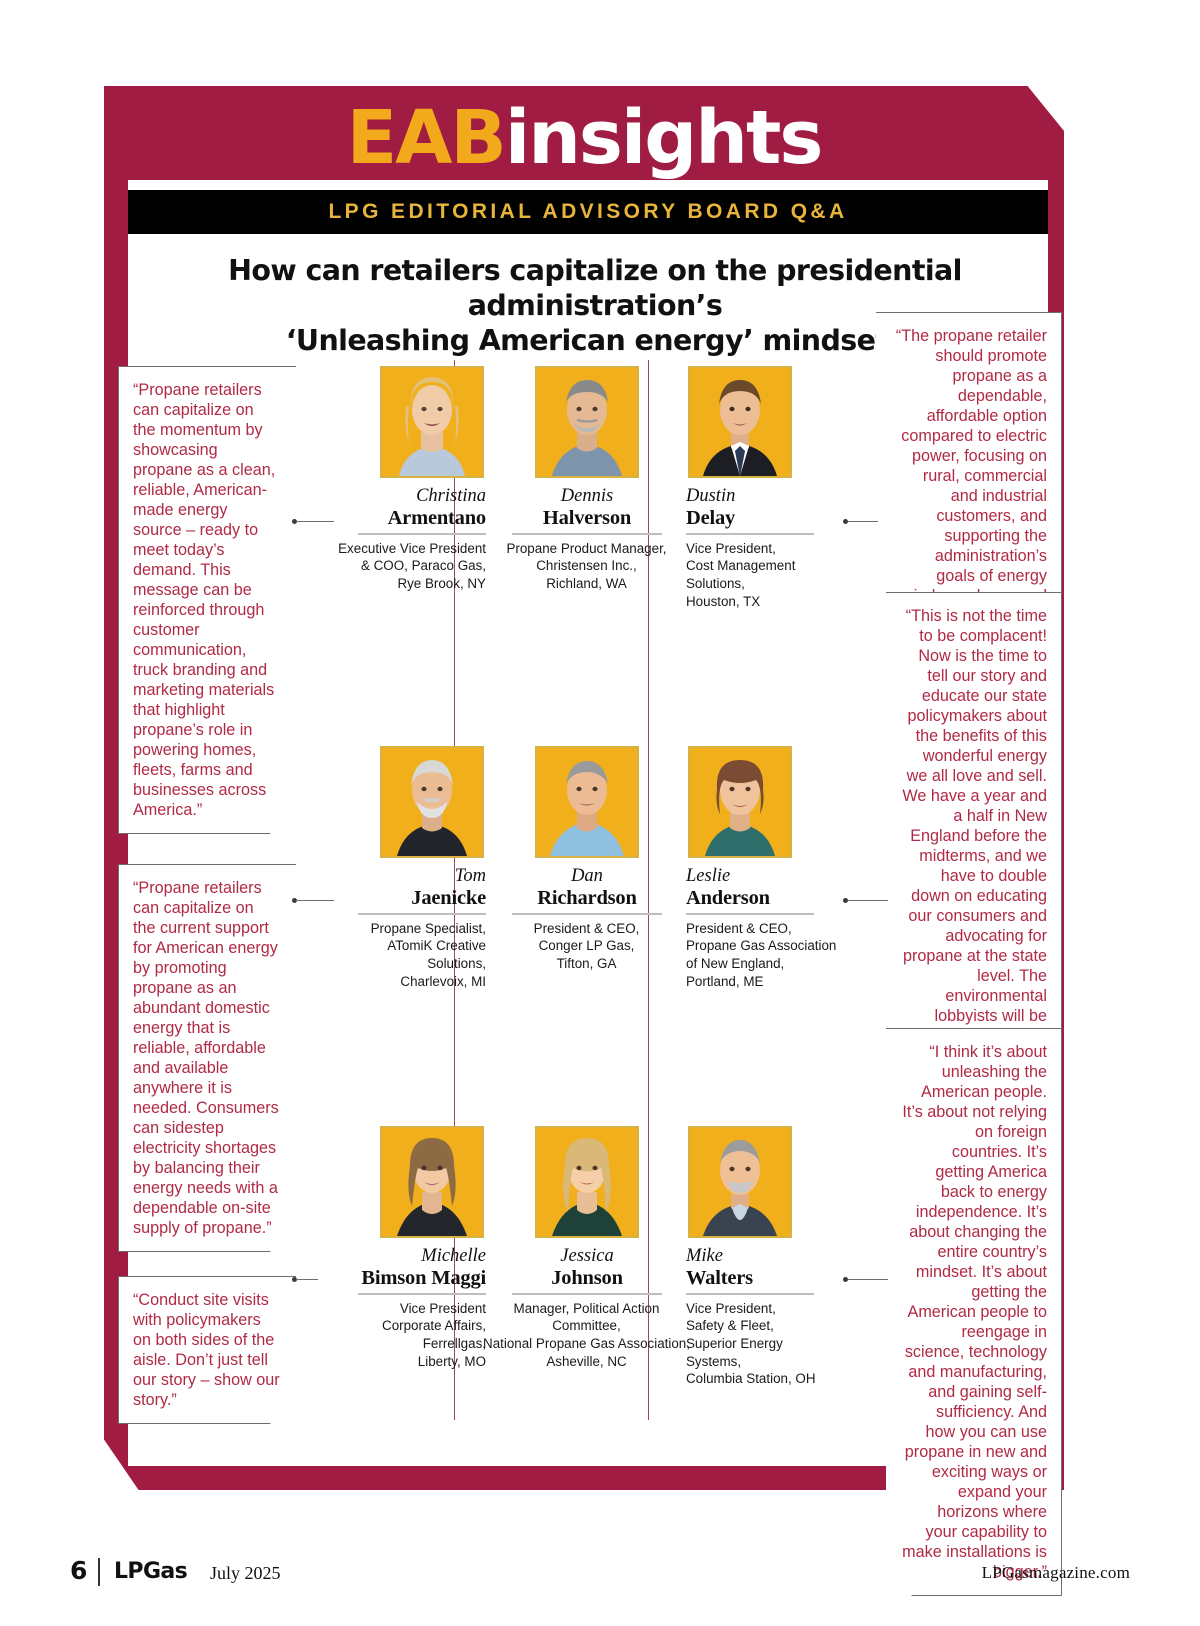 The width and height of the screenshot is (1200, 1626). Describe the element at coordinates (587, 496) in the screenshot. I see `first-name: Dennis` at that location.